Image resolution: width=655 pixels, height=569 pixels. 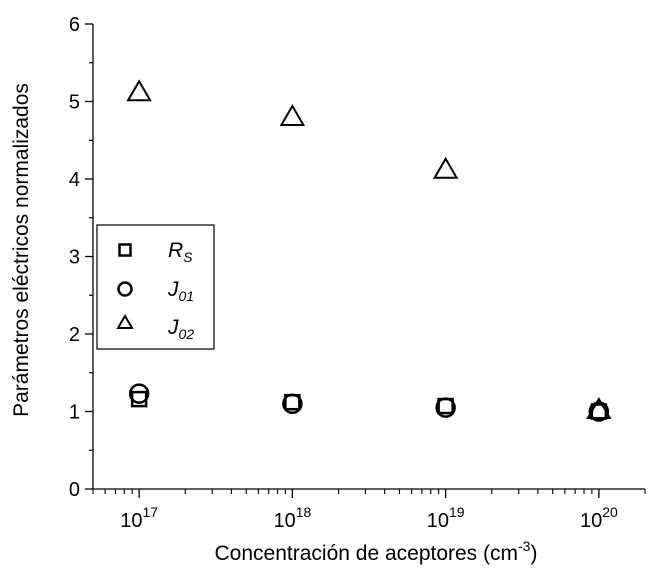 What do you see at coordinates (125, 289) in the screenshot?
I see `legend-circle-marker` at bounding box center [125, 289].